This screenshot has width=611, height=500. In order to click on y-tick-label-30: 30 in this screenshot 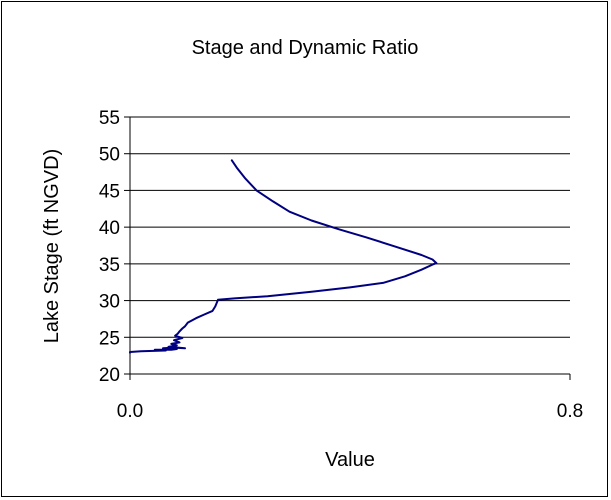, I will do `click(109, 302)`.